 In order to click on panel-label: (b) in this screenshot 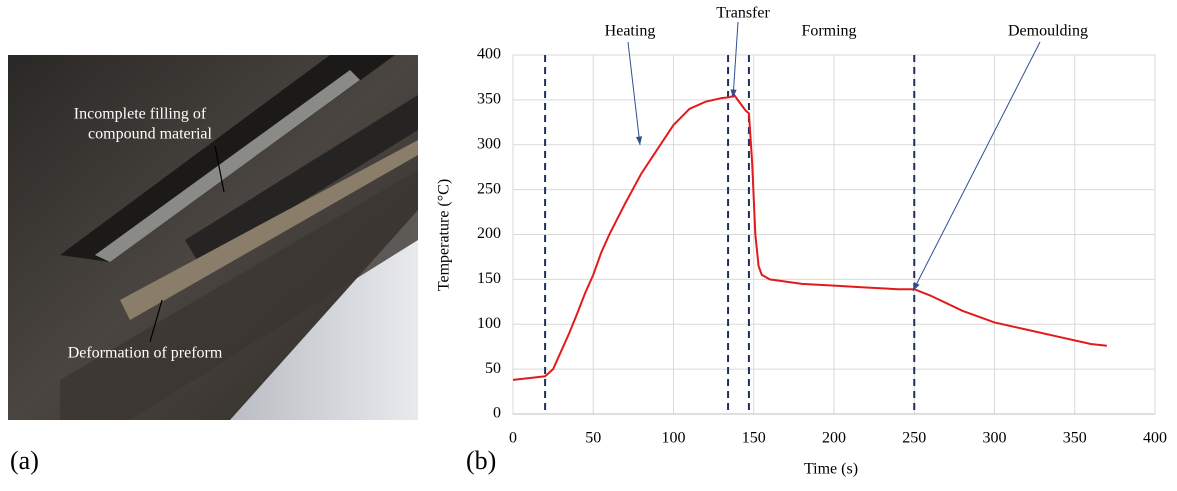, I will do `click(481, 460)`.